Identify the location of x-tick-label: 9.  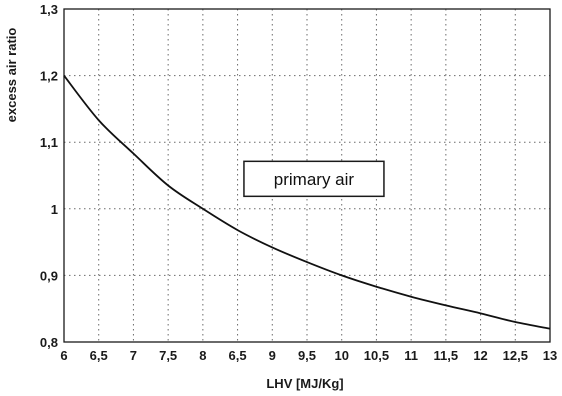
(272, 355).